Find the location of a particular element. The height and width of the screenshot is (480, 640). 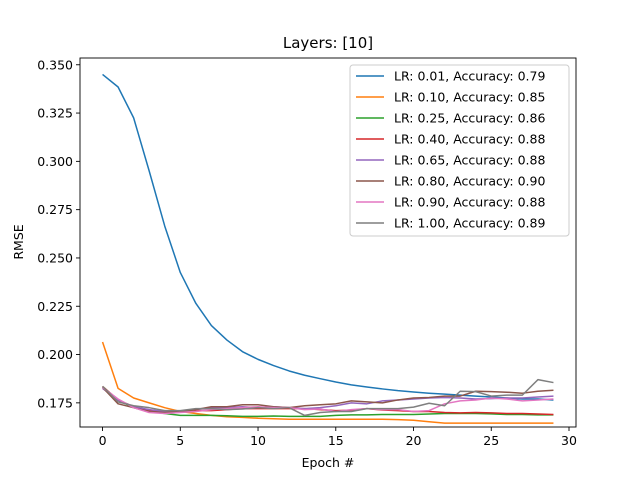

y-tick-label: 0.175 is located at coordinates (55, 402).